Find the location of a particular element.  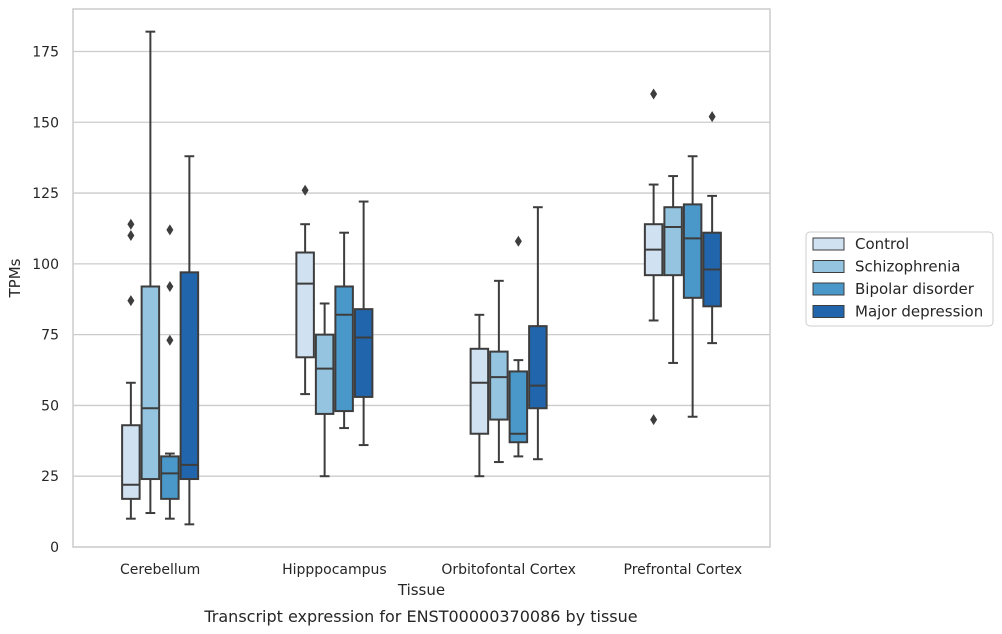

y-tick-label: 50 is located at coordinates (50, 406).